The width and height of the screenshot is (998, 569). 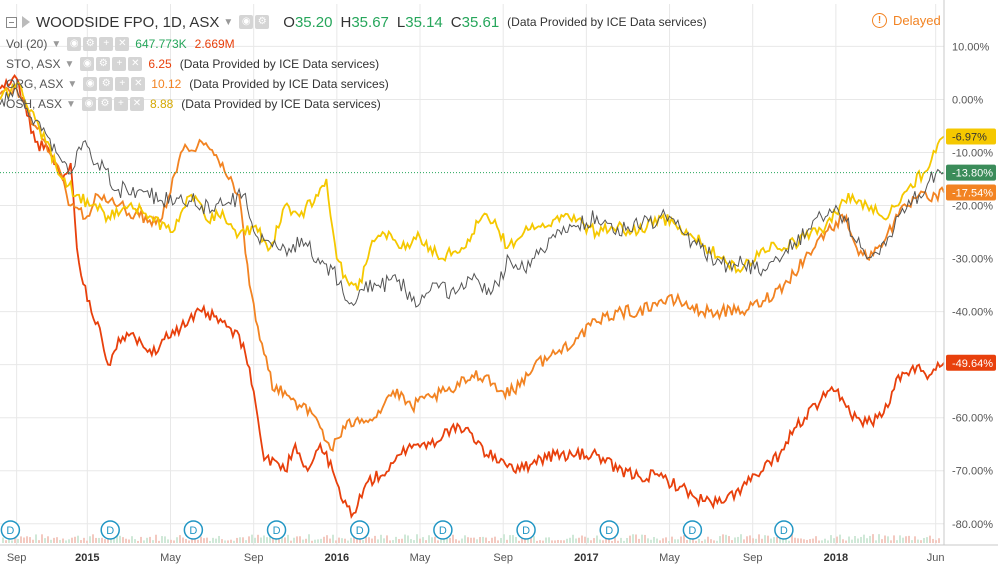 What do you see at coordinates (128, 22) in the screenshot?
I see `main-symbol-label: WOODSIDE FPO, 1D, ASX` at bounding box center [128, 22].